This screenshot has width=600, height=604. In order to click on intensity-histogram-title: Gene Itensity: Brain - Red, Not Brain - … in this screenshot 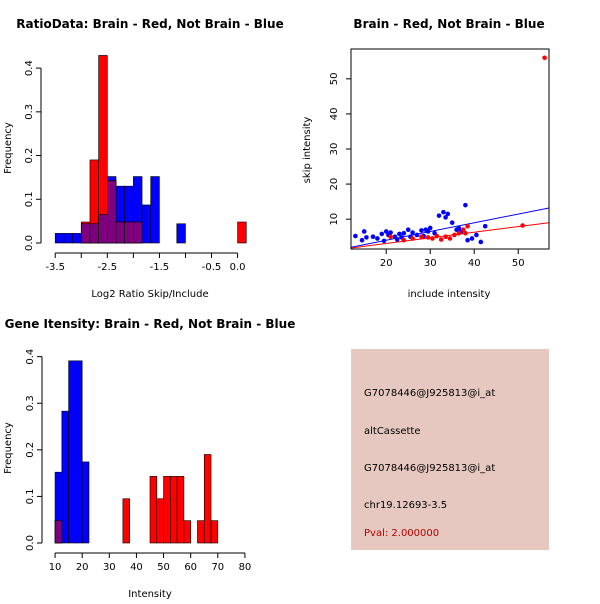, I will do `click(150, 324)`.